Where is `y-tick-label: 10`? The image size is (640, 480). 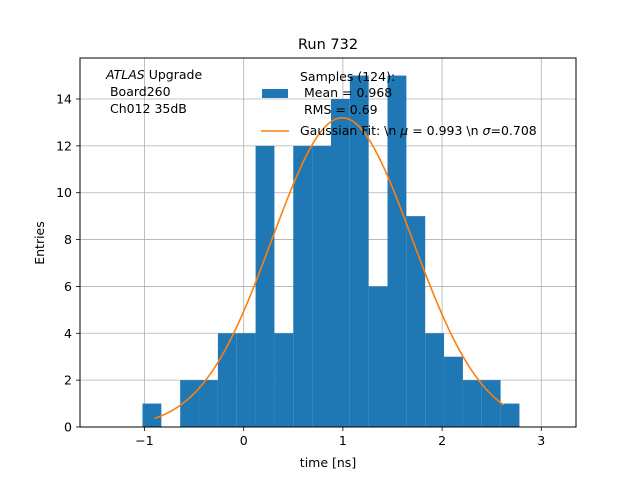
y-tick-label: 10 is located at coordinates (64, 192).